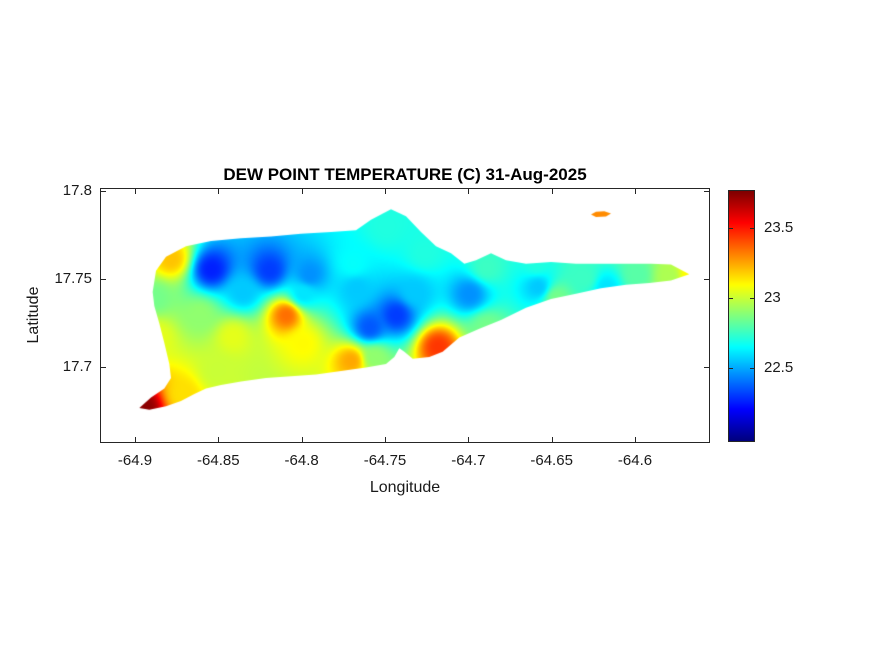 This screenshot has width=875, height=656. What do you see at coordinates (779, 227) in the screenshot?
I see `colorbar-tick-label: 23.5` at bounding box center [779, 227].